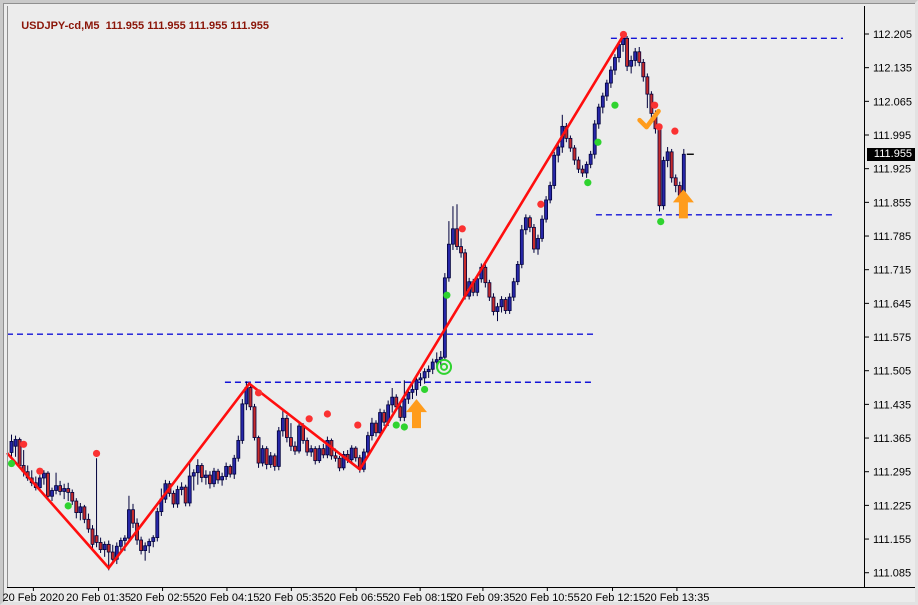  What do you see at coordinates (891, 154) in the screenshot?
I see `current-price-badge: 111.955` at bounding box center [891, 154].